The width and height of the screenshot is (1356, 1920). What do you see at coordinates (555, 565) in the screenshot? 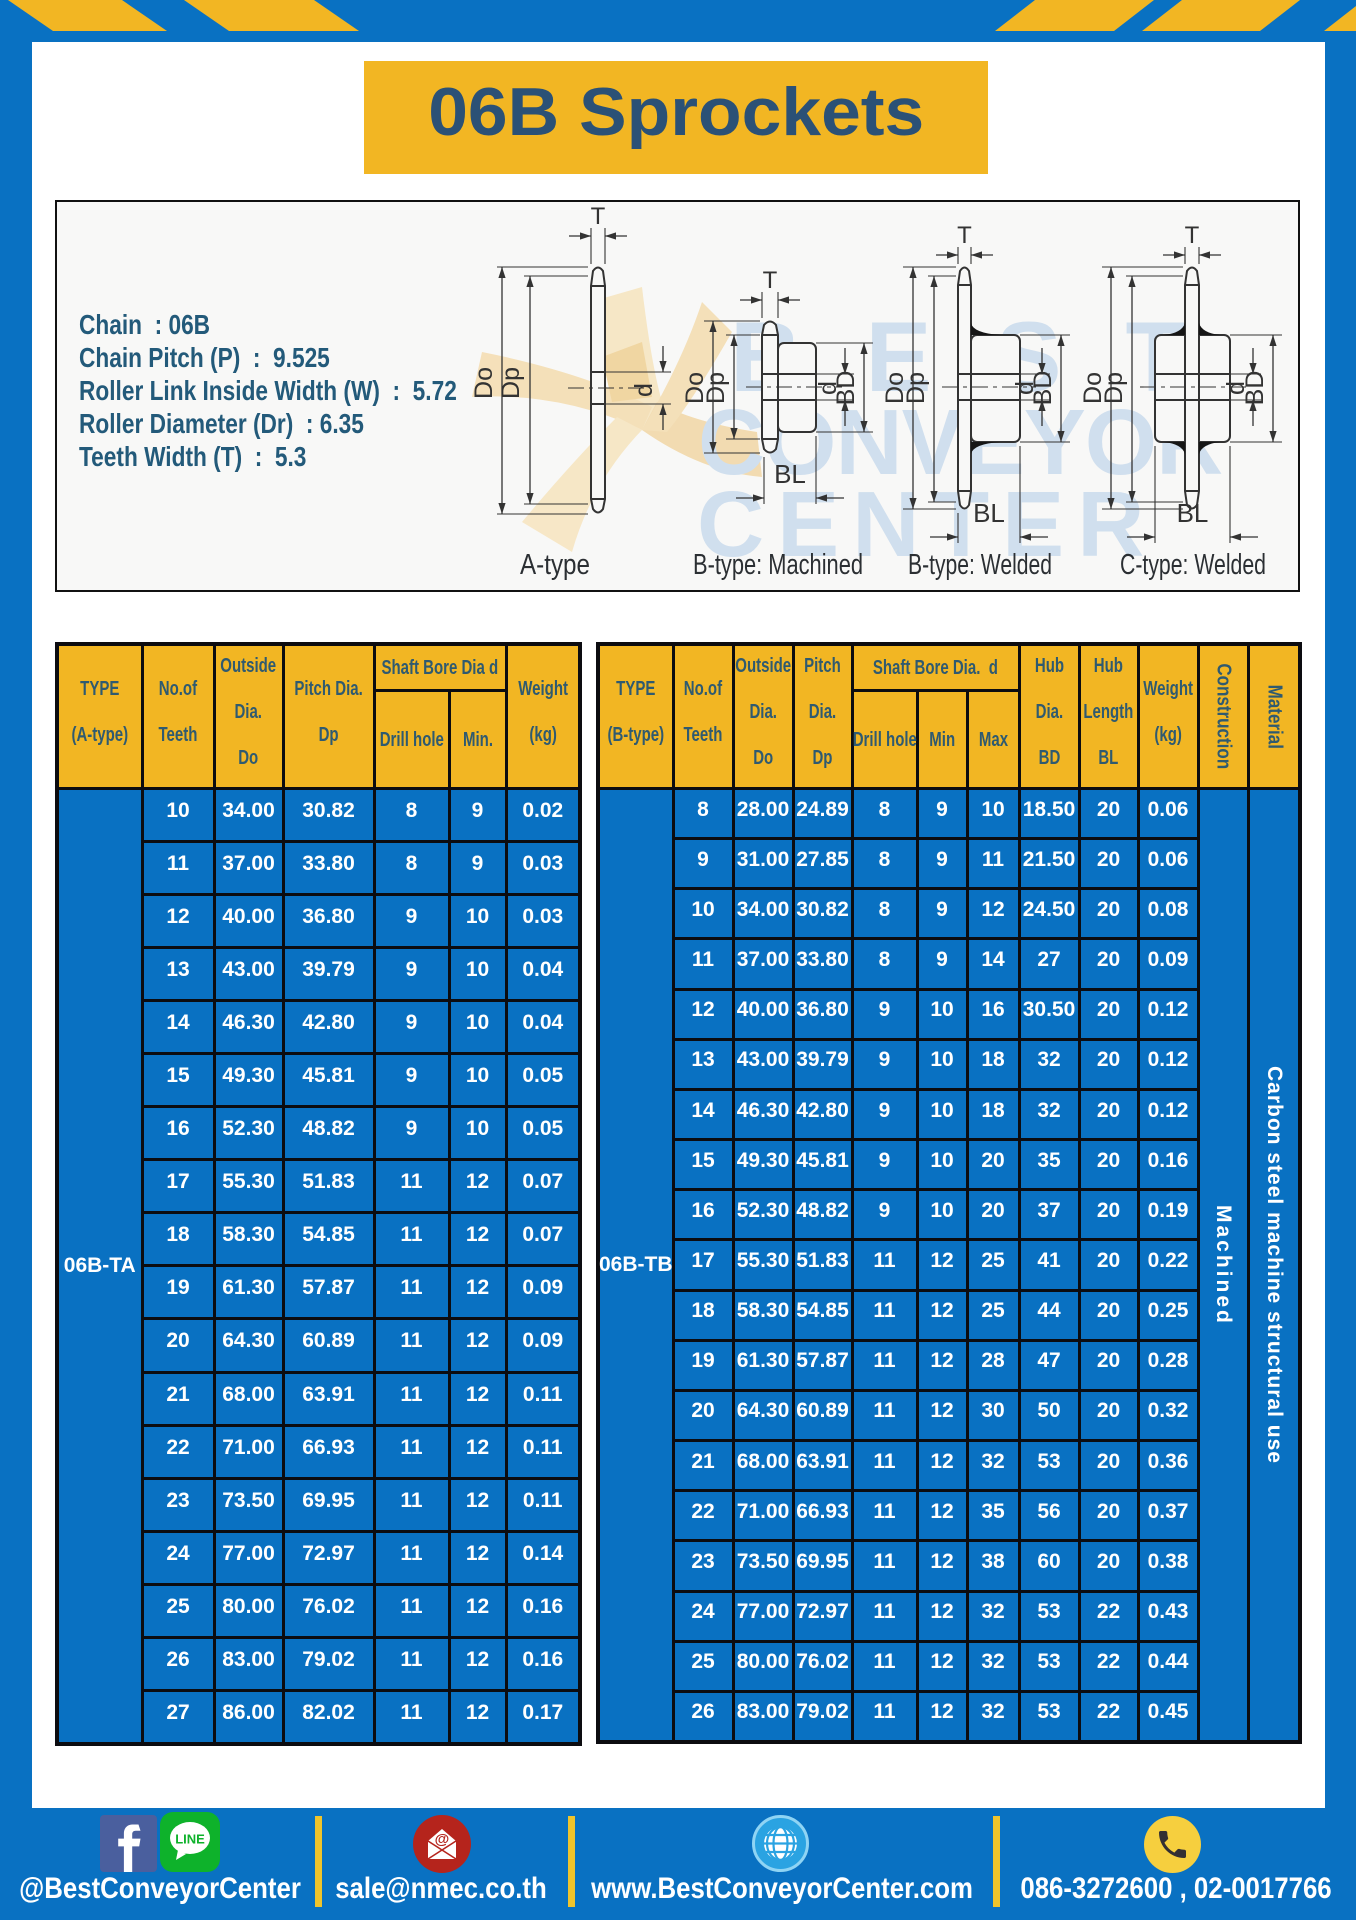
I see `svg-text: A-type` at bounding box center [555, 565].